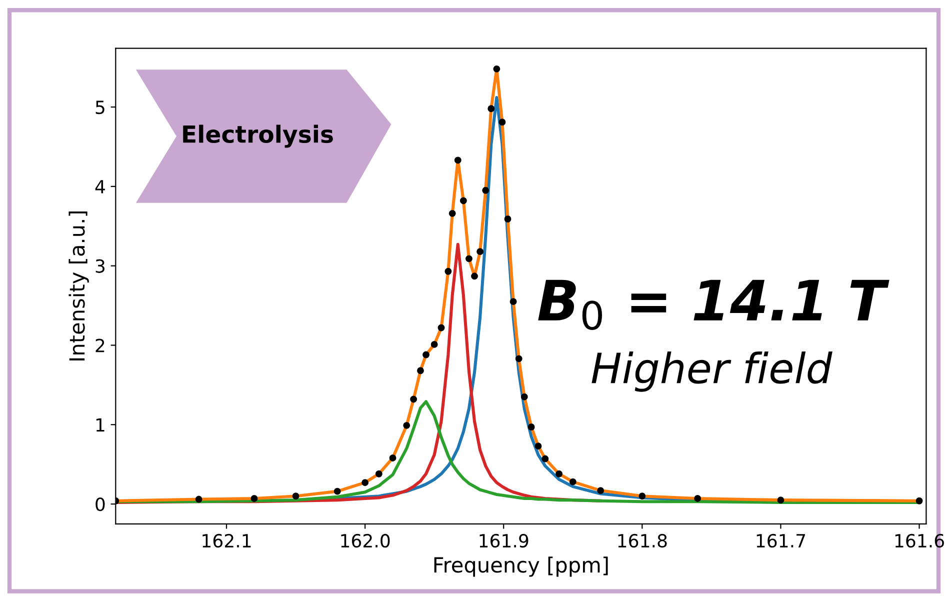 The width and height of the screenshot is (948, 596). What do you see at coordinates (919, 541) in the screenshot?
I see `x-tick-label: 161.6` at bounding box center [919, 541].